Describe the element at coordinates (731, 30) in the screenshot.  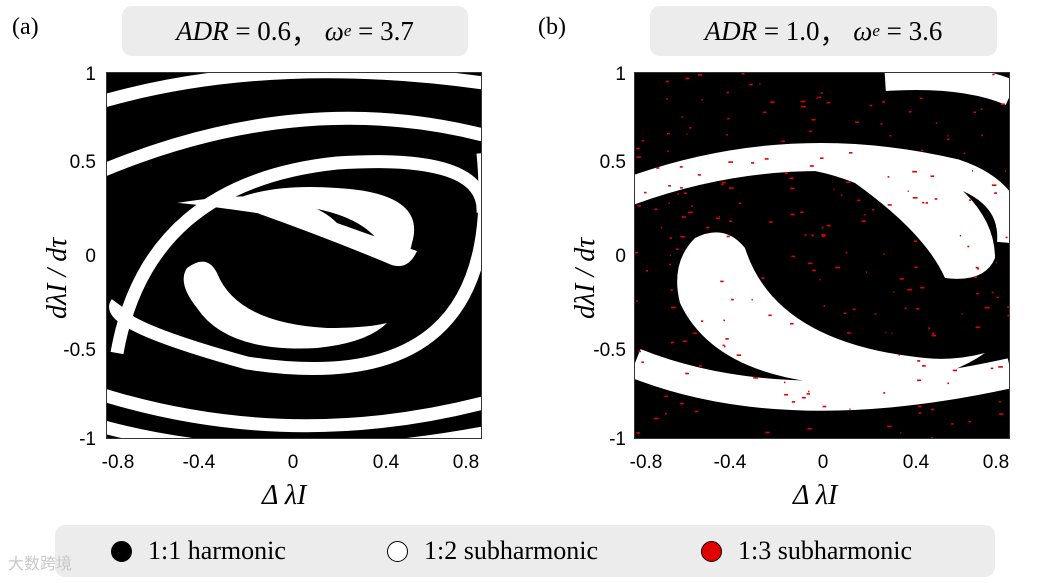
I see `param1-name: ADR` at that location.